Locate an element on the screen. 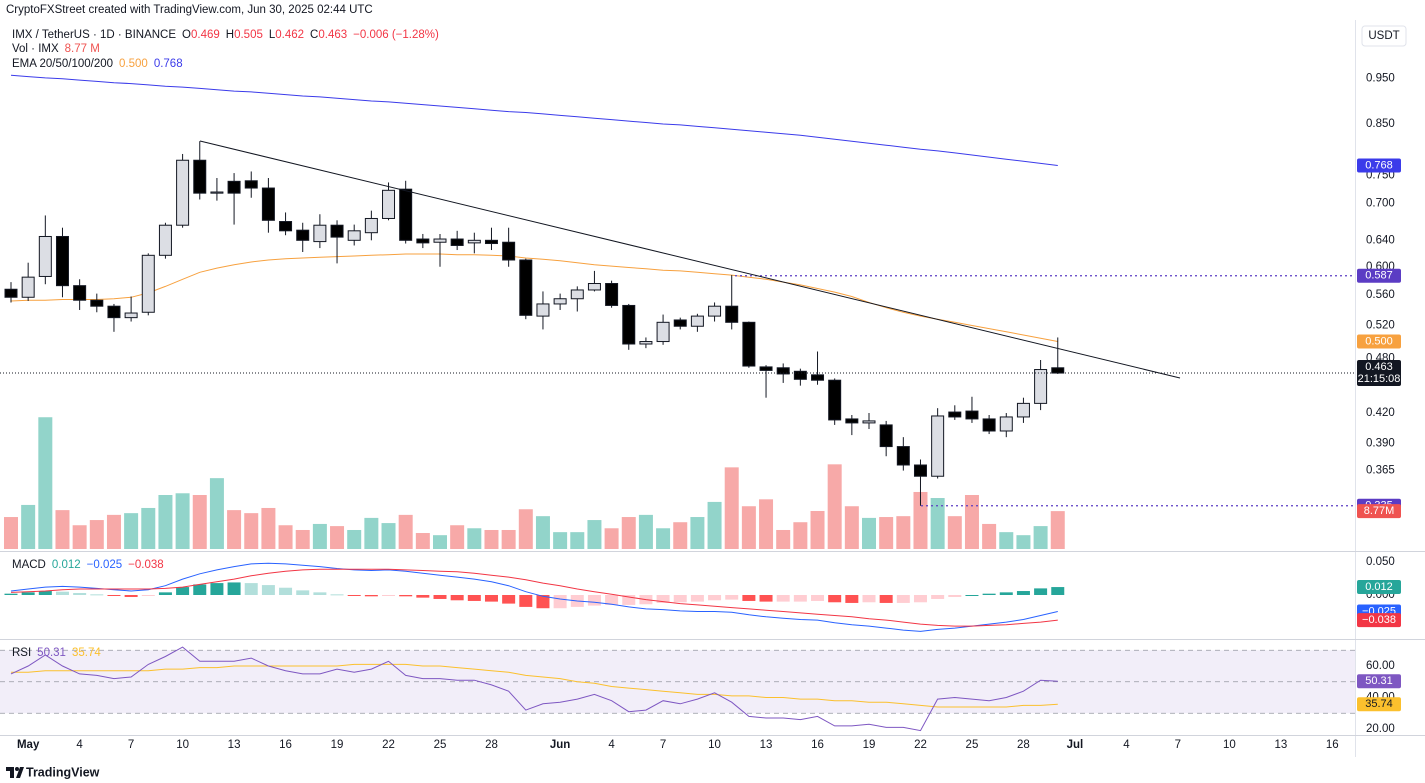 This screenshot has height=783, width=1425. badge-label: 0.500 is located at coordinates (1379, 341).